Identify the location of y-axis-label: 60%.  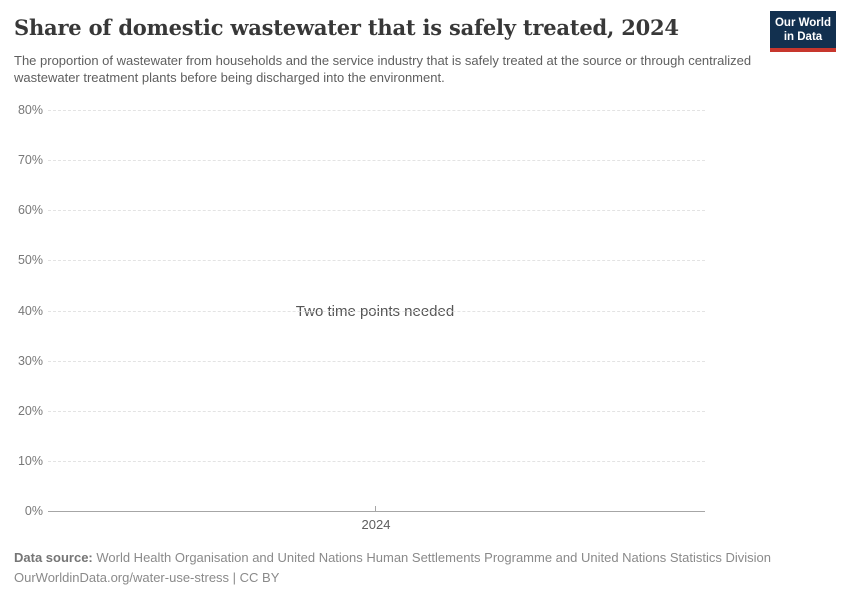
(30, 210).